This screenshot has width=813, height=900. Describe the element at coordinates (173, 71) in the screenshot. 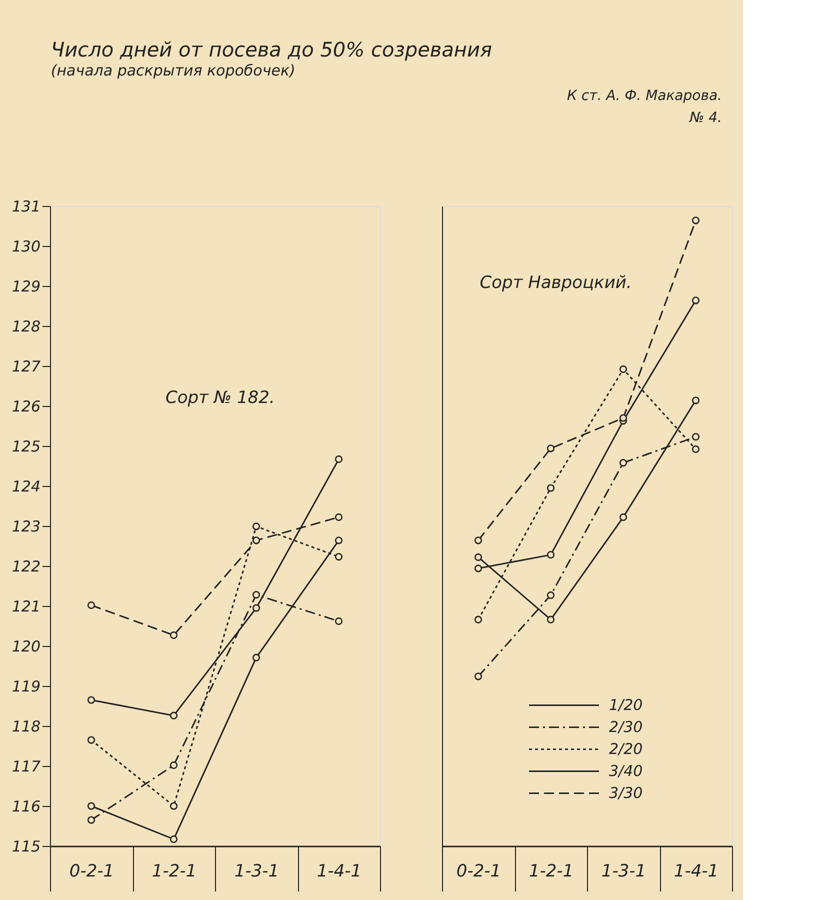

I see `chart-subtitle: (начала раскрытия коробочек)` at that location.